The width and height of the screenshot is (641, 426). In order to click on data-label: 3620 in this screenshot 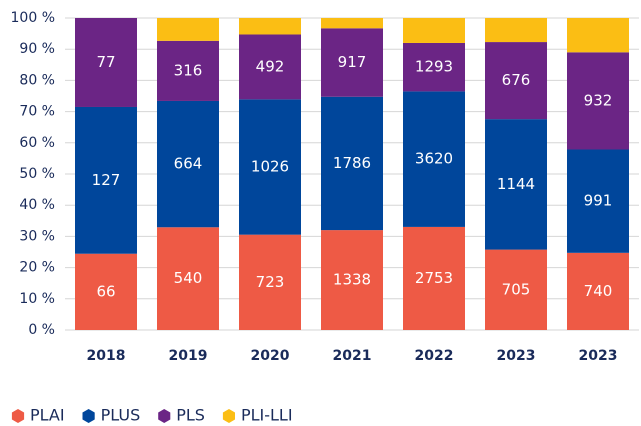, I will do `click(434, 159)`.